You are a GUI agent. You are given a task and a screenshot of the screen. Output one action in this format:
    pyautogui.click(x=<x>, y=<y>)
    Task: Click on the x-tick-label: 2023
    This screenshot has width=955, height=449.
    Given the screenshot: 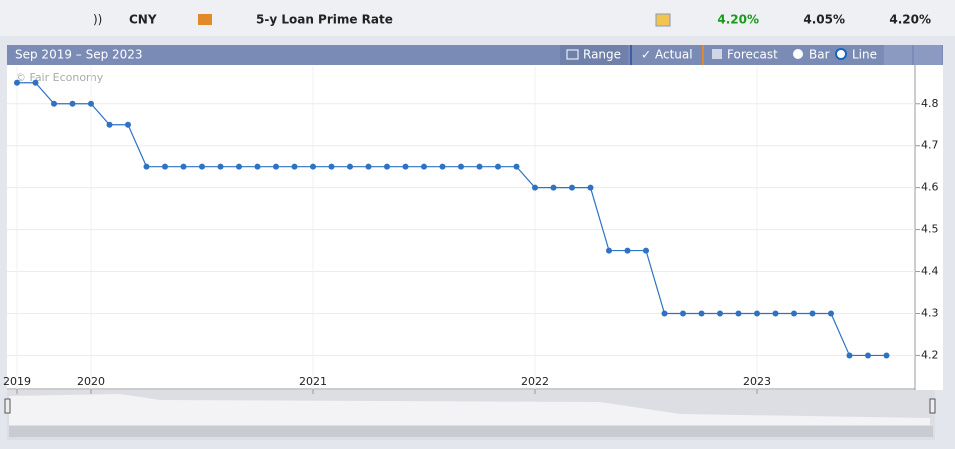 What is the action you would take?
    pyautogui.click(x=757, y=381)
    